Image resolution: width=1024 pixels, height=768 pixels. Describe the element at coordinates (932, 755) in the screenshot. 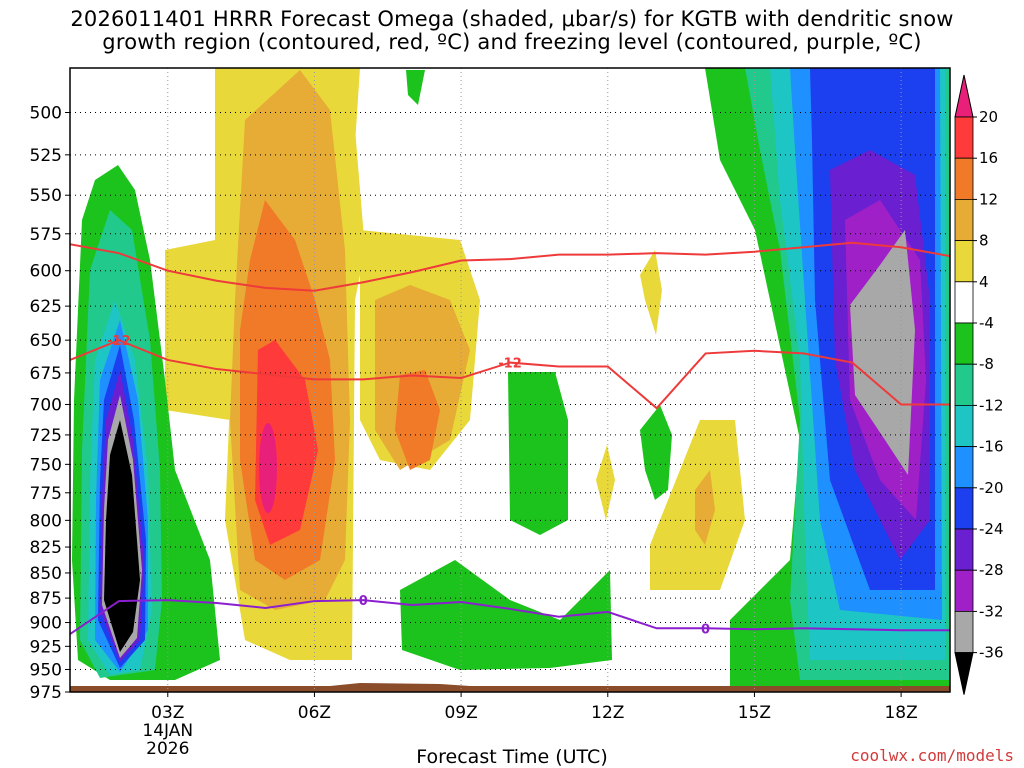

I see `credit-text: coolwx.com/models` at that location.